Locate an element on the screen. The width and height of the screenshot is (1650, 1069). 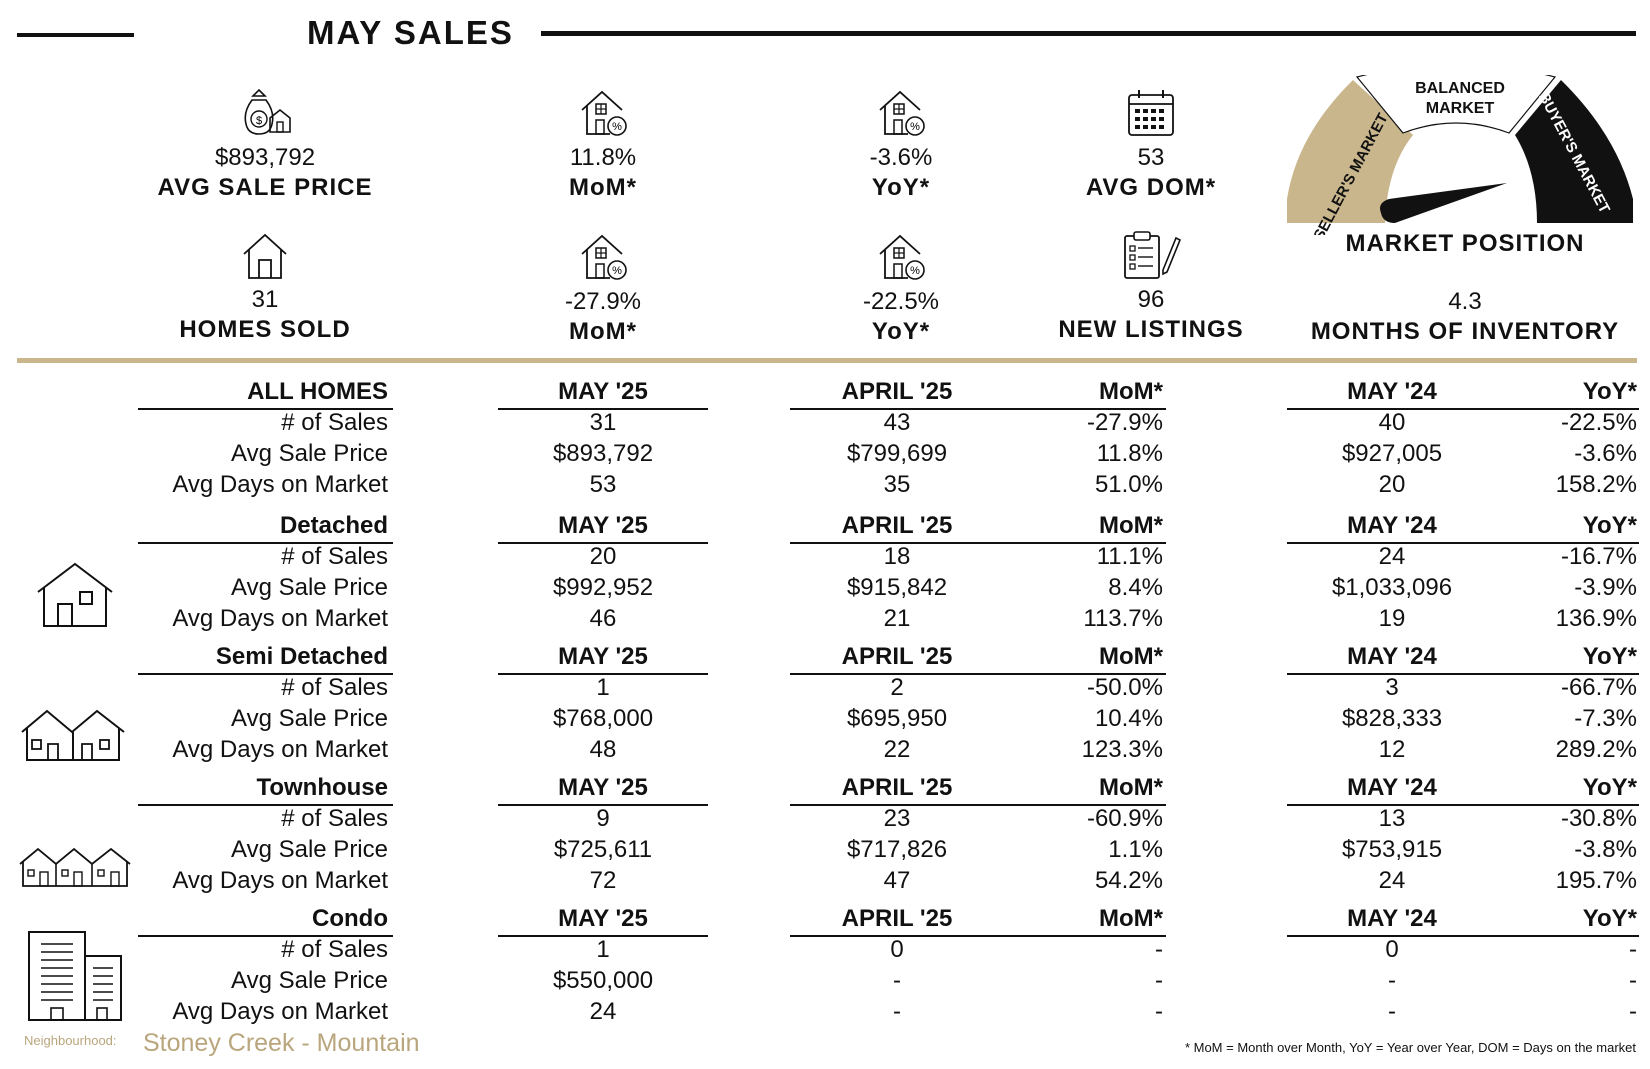
cell-yoy: - is located at coordinates (1633, 949).